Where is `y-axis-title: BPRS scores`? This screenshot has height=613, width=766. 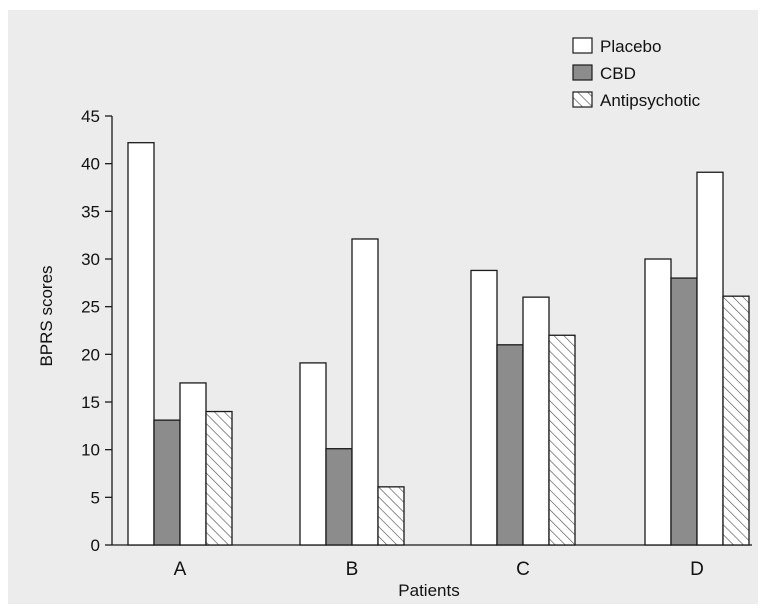 y-axis-title: BPRS scores is located at coordinates (46, 315).